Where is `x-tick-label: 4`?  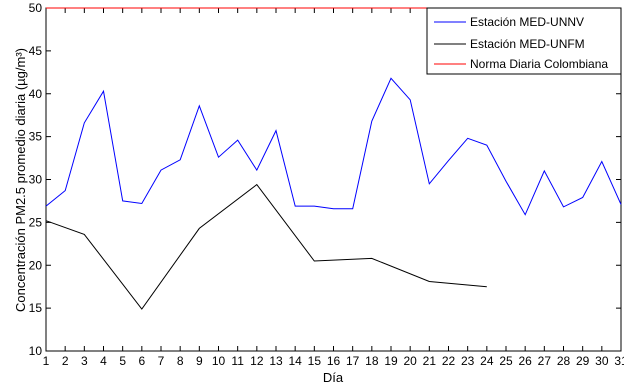 x-tick-label: 4 is located at coordinates (103, 361).